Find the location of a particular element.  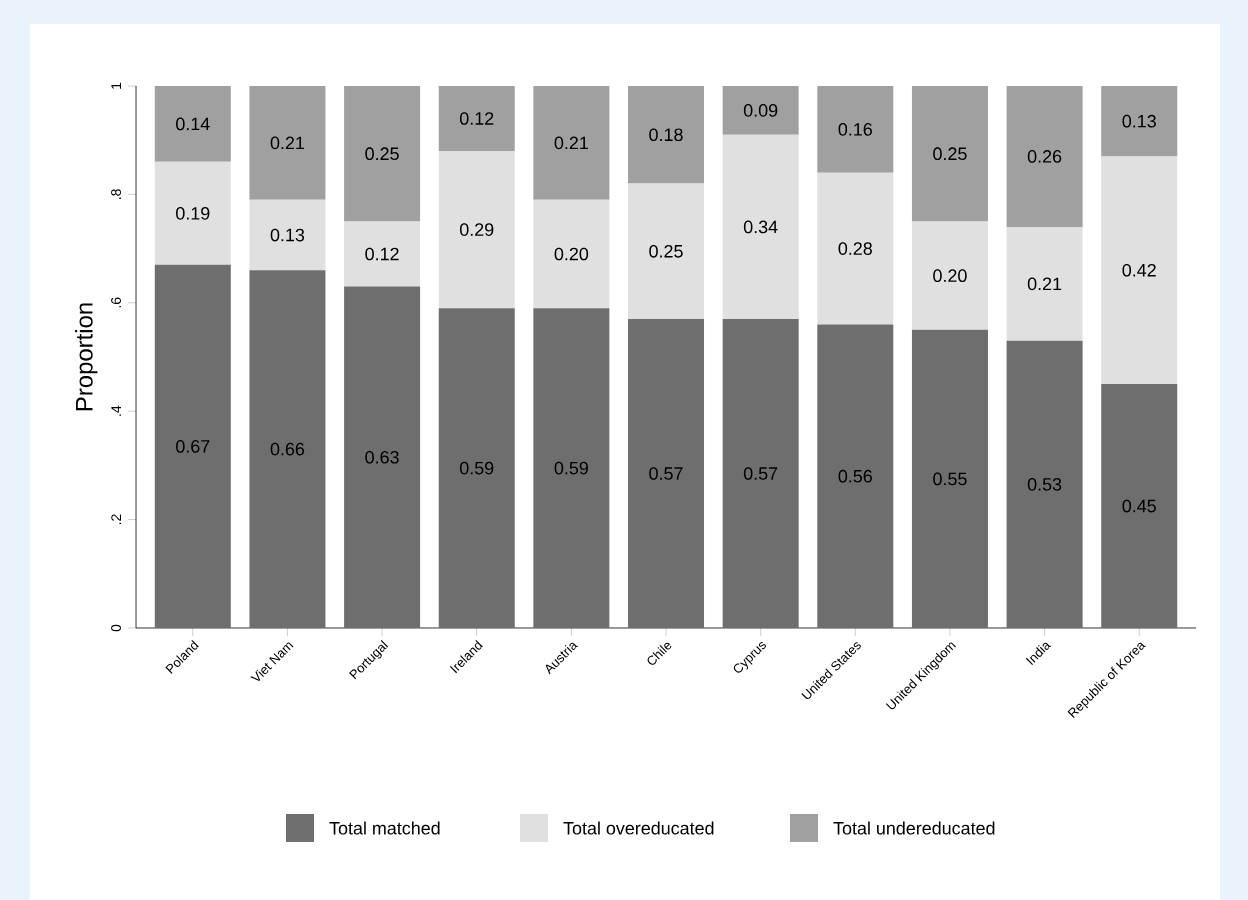

data-label: 0.19 is located at coordinates (193, 213).